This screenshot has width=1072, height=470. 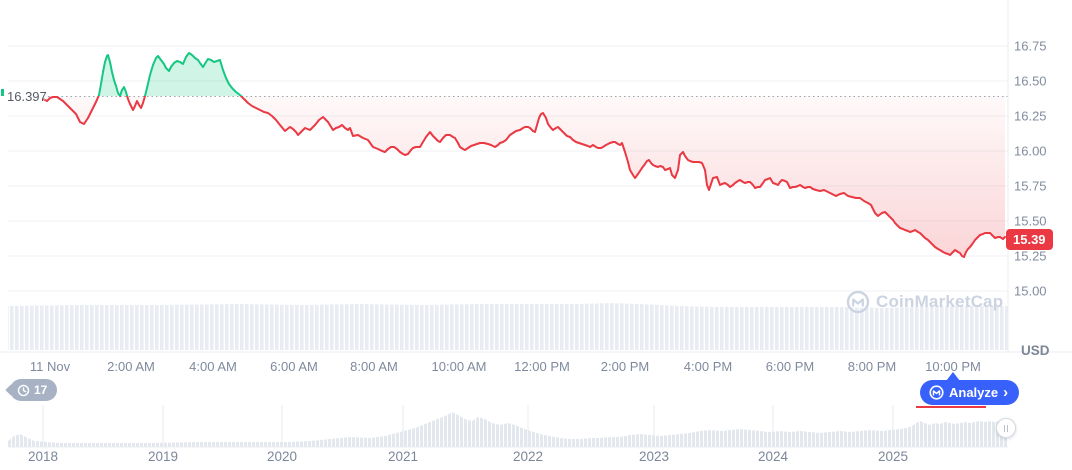 What do you see at coordinates (625, 366) in the screenshot?
I see `x-axis-label: 2:00 PM` at bounding box center [625, 366].